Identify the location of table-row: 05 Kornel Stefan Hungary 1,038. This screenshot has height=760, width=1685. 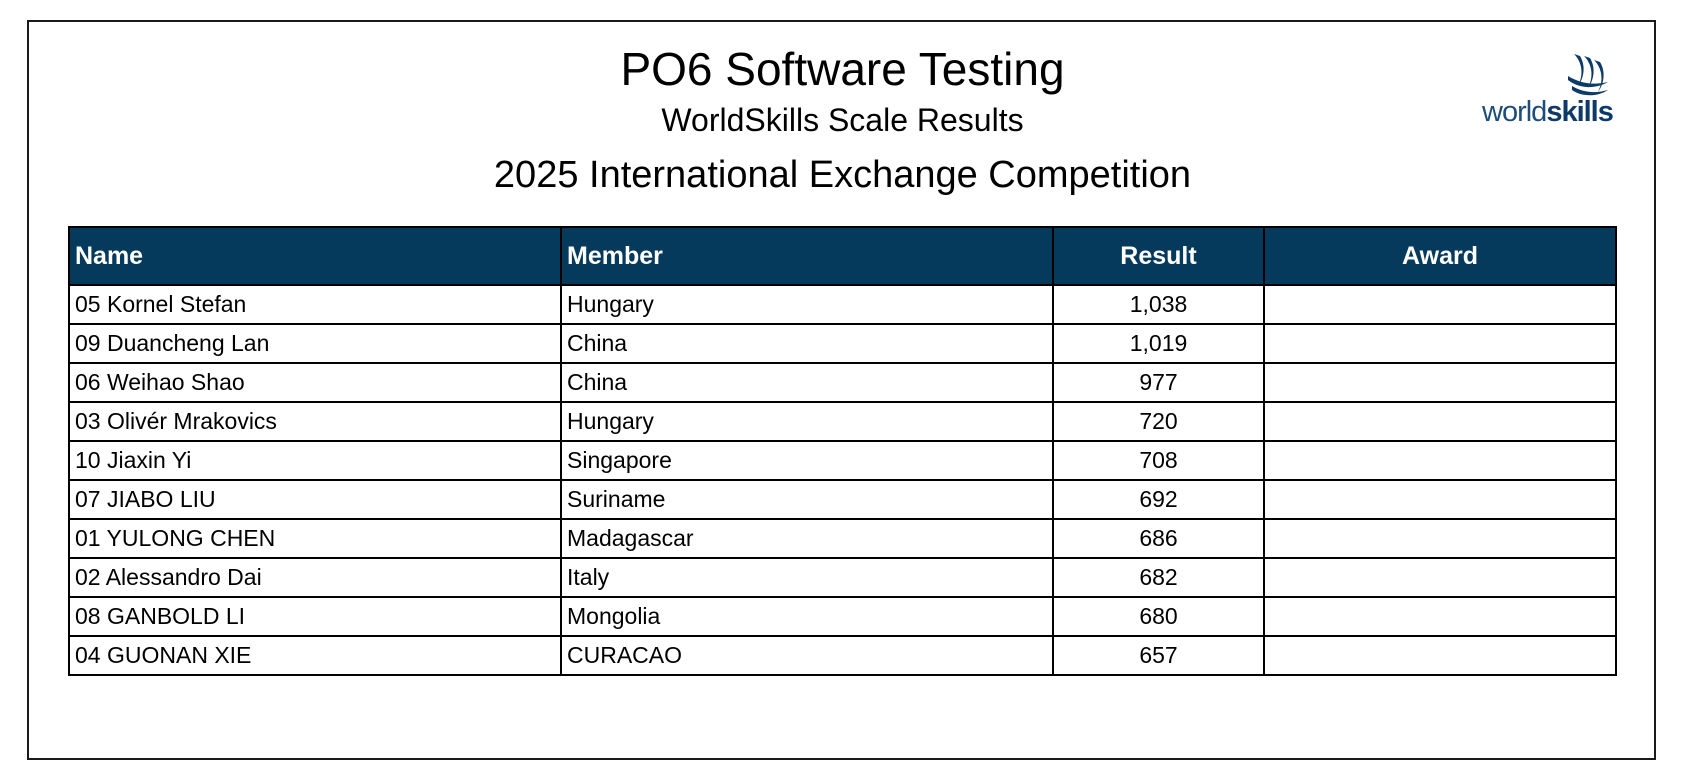
(842, 304).